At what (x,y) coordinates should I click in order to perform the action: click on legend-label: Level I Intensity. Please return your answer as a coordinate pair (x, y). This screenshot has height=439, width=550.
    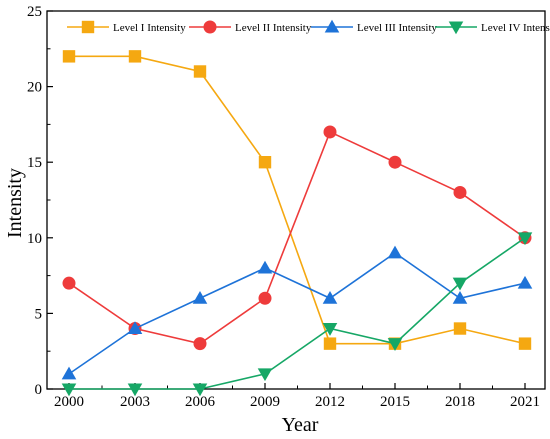
    Looking at the image, I should click on (149, 28).